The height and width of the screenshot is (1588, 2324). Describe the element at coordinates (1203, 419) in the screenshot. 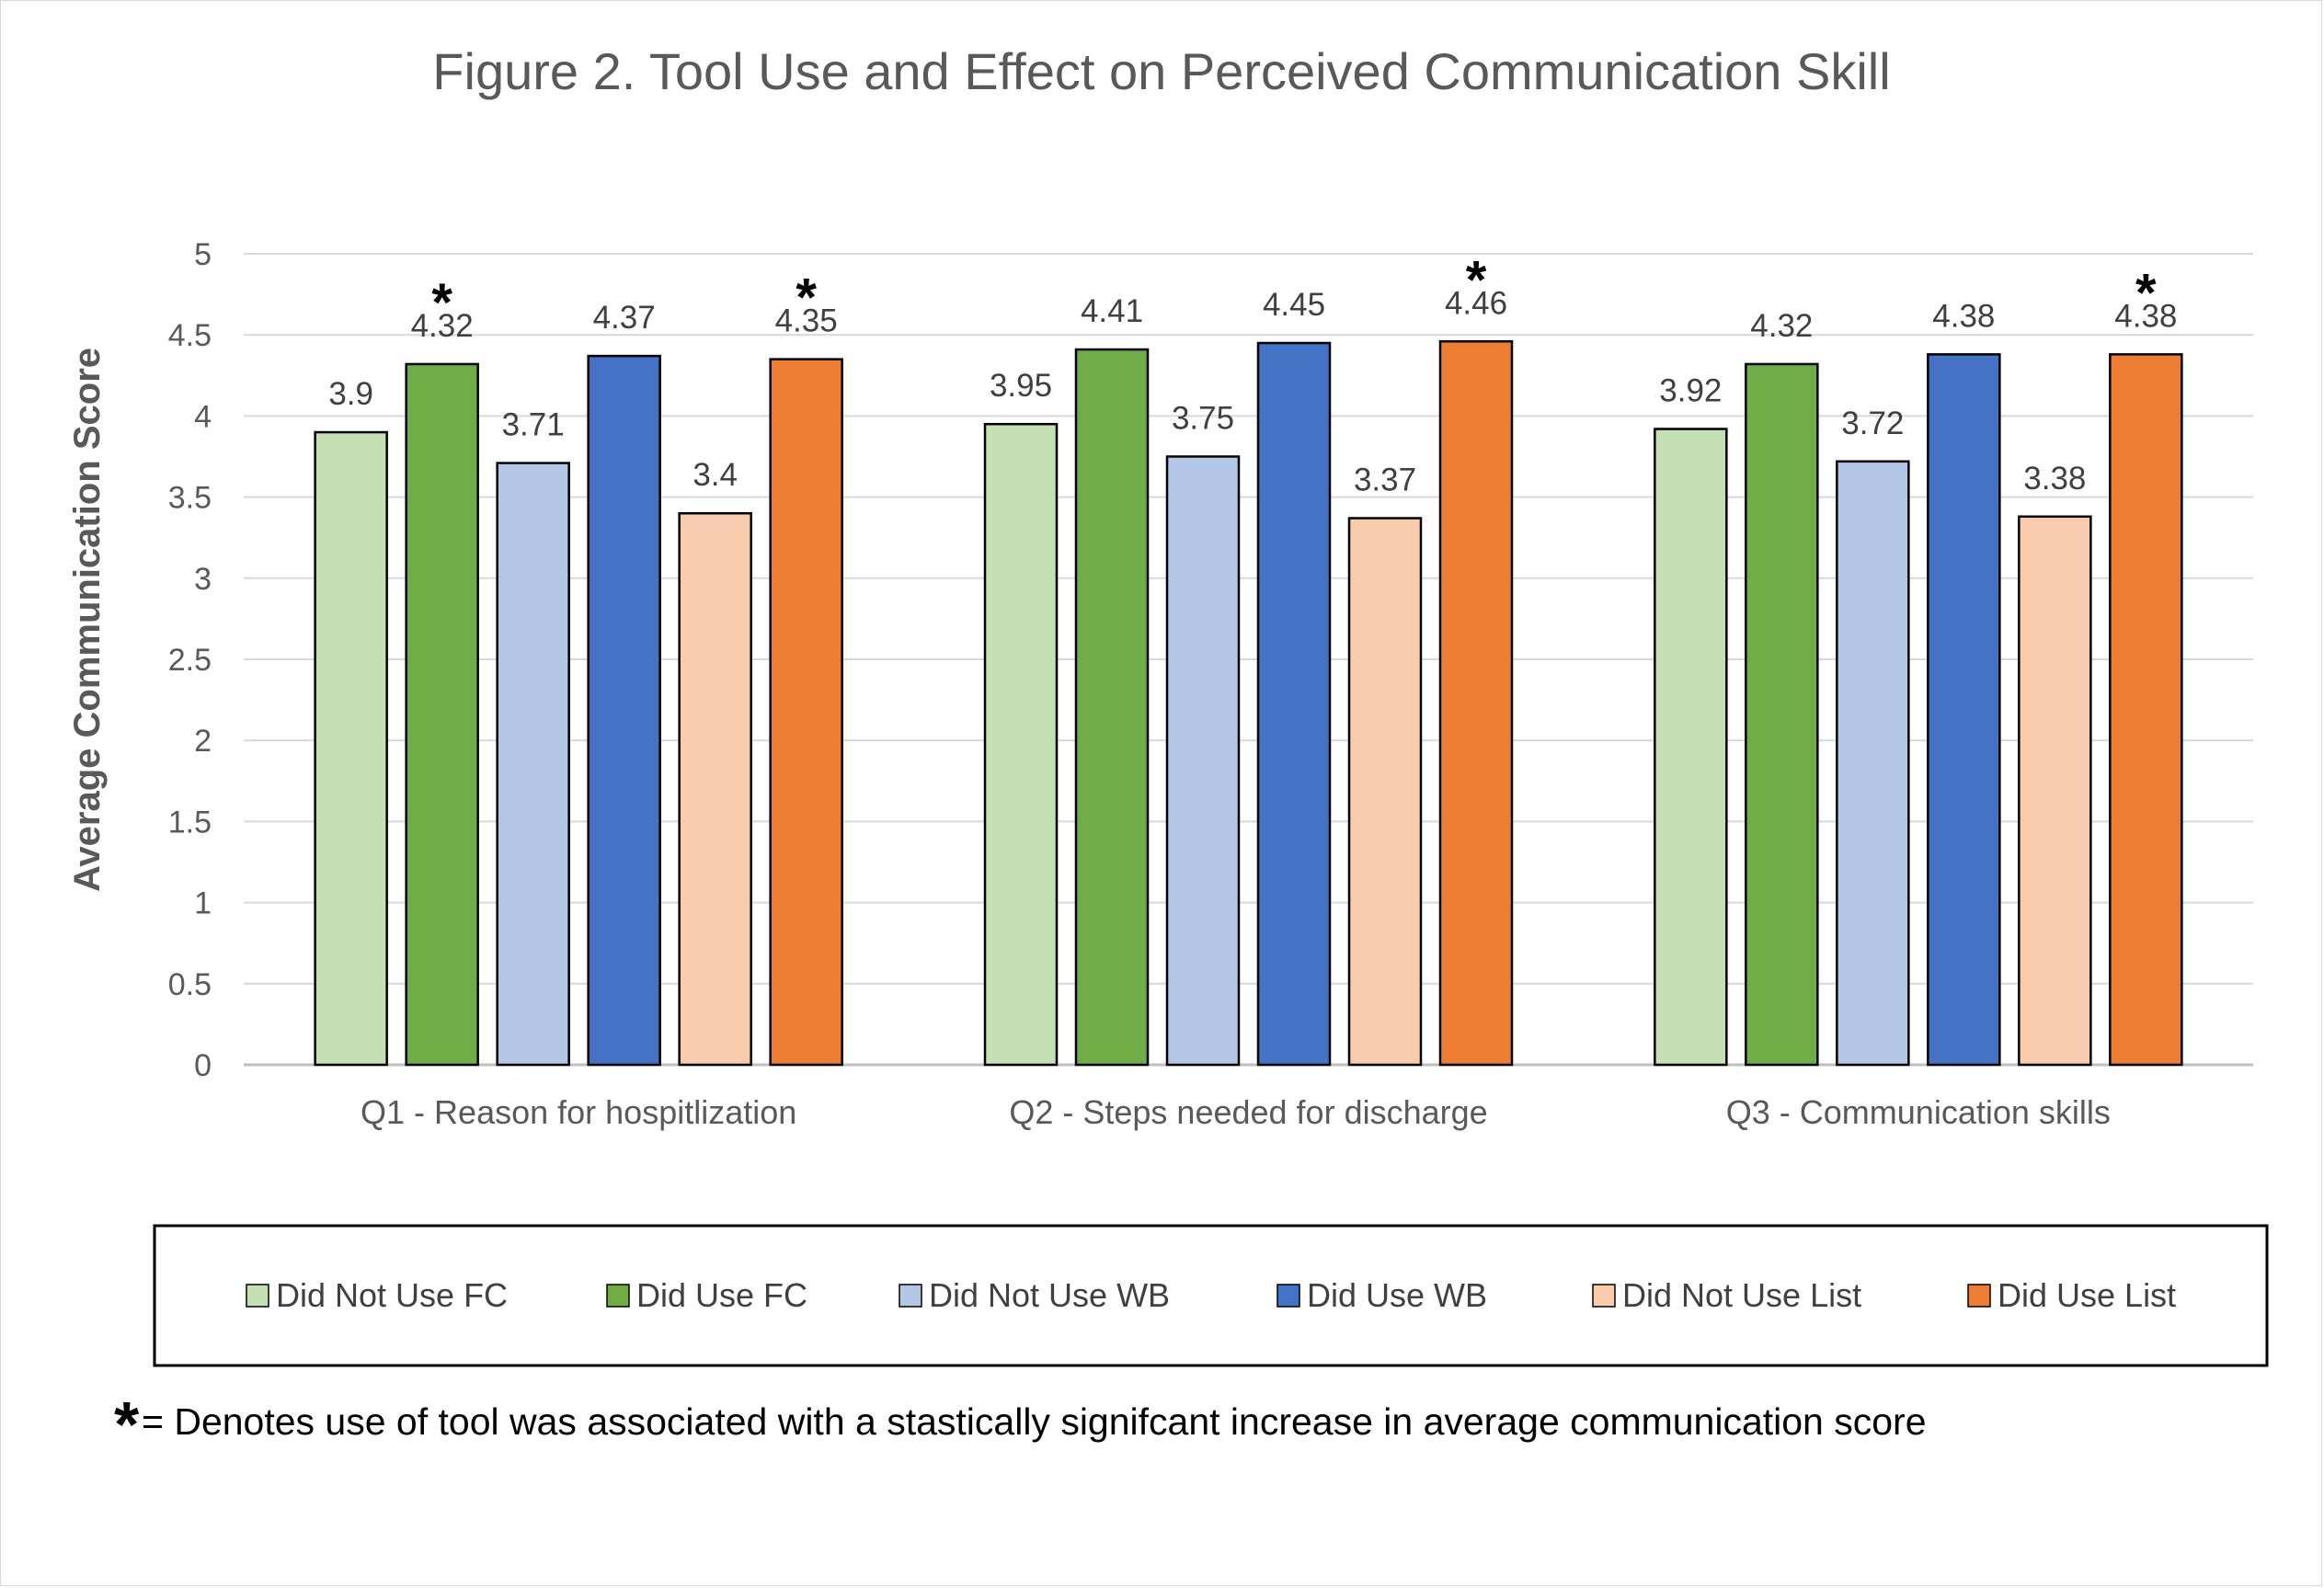

I see `data-label: 3.75` at that location.